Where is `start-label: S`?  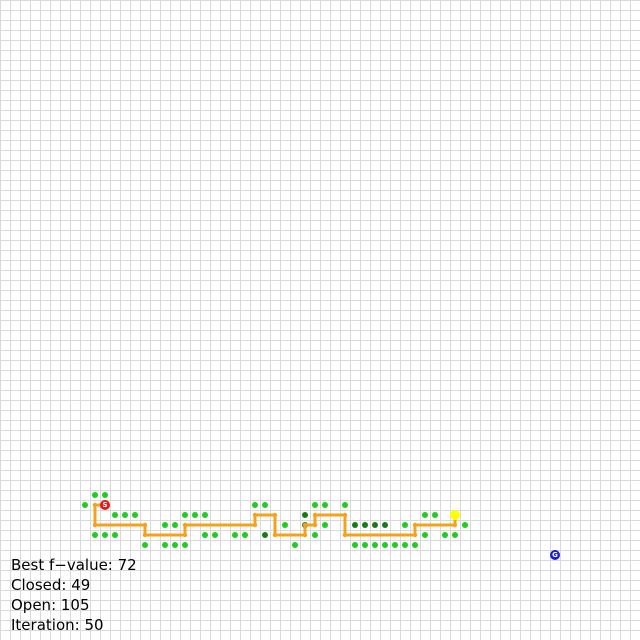 start-label: S is located at coordinates (104, 505).